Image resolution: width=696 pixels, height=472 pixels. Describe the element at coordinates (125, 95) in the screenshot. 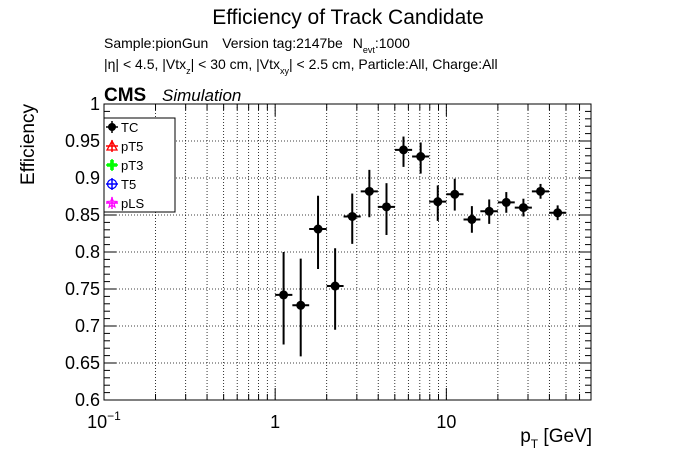

I see `cms-label: CMS` at that location.